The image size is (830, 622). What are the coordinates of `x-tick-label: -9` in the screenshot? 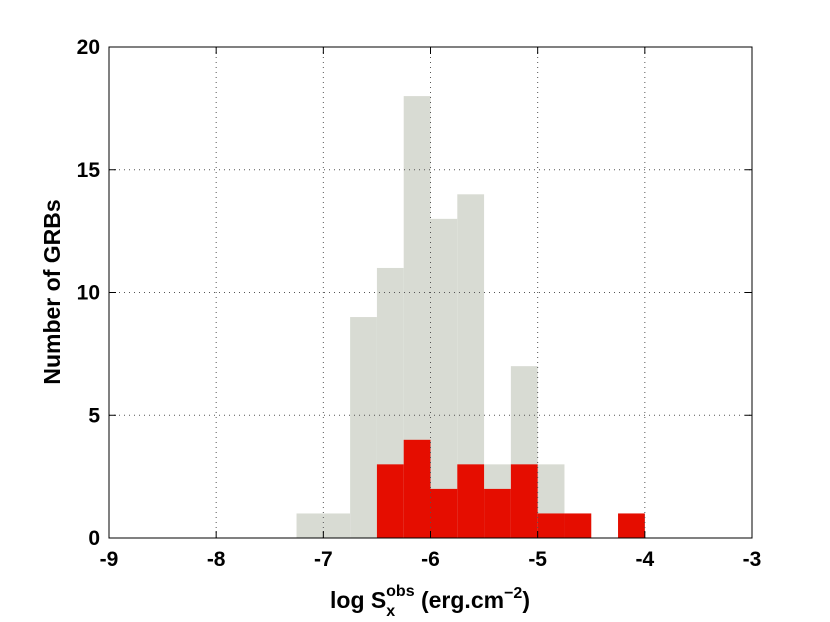 It's located at (109, 559).